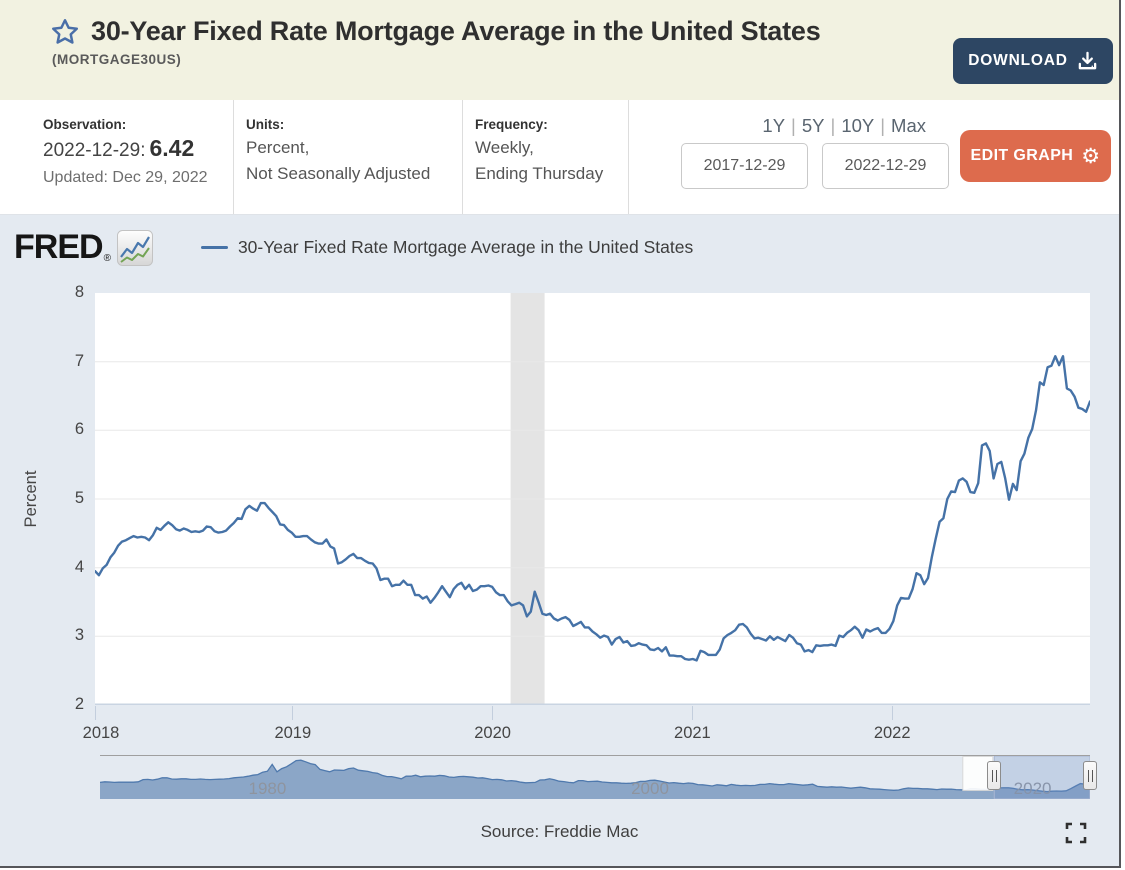  I want to click on x-tick-mark-2021, so click(692, 713).